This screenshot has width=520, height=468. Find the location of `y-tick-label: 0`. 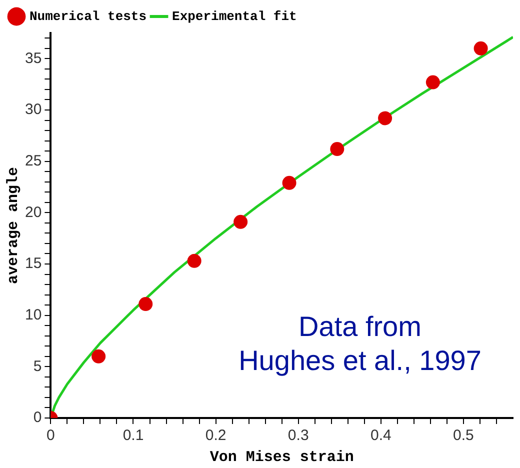

y-tick-label: 0 is located at coordinates (37, 417).